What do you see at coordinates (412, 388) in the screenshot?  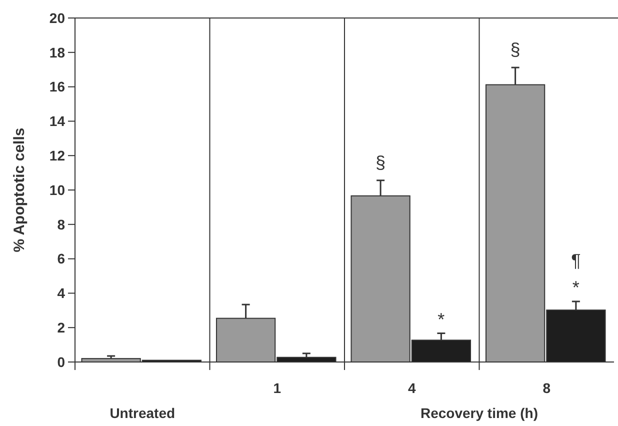 I see `x-tick-label: 4` at bounding box center [412, 388].